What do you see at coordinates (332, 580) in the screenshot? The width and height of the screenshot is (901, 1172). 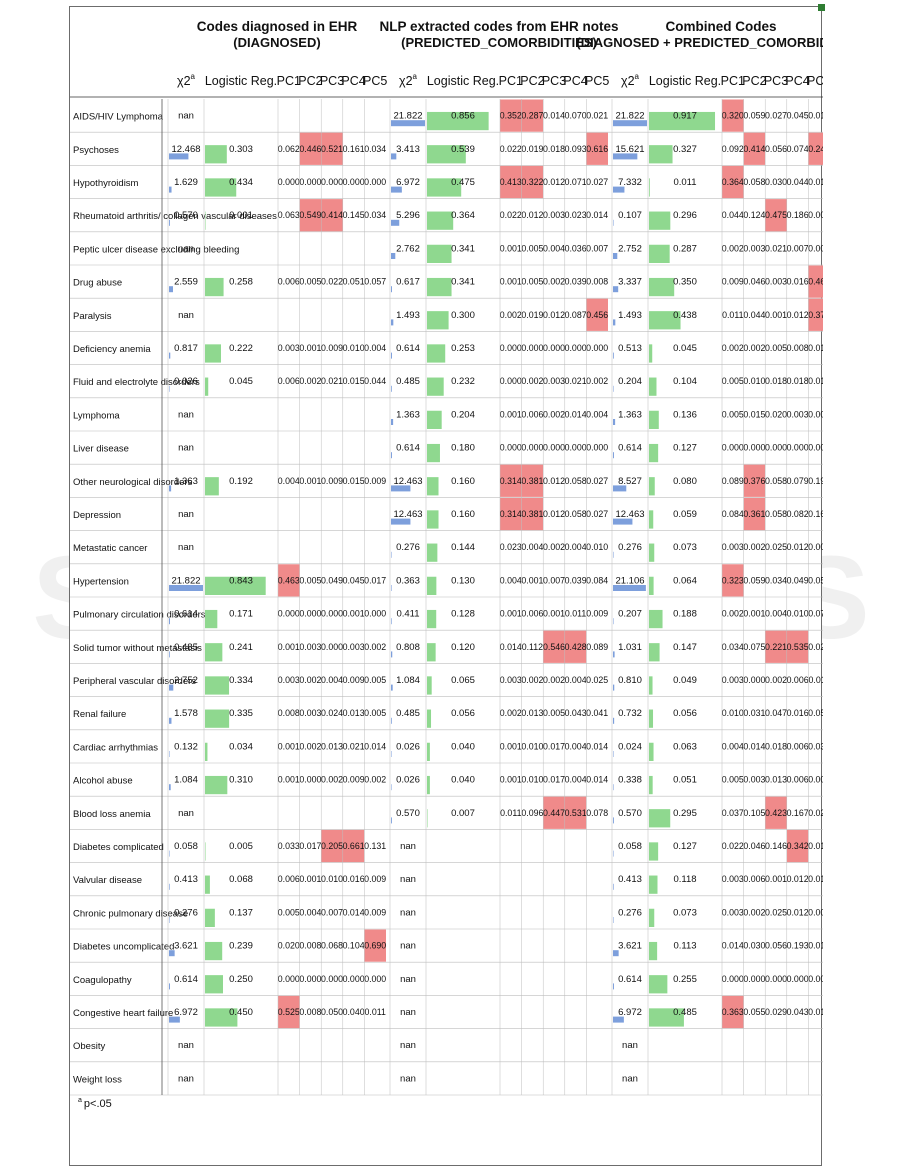 I see `pc-value: 0.049` at bounding box center [332, 580].